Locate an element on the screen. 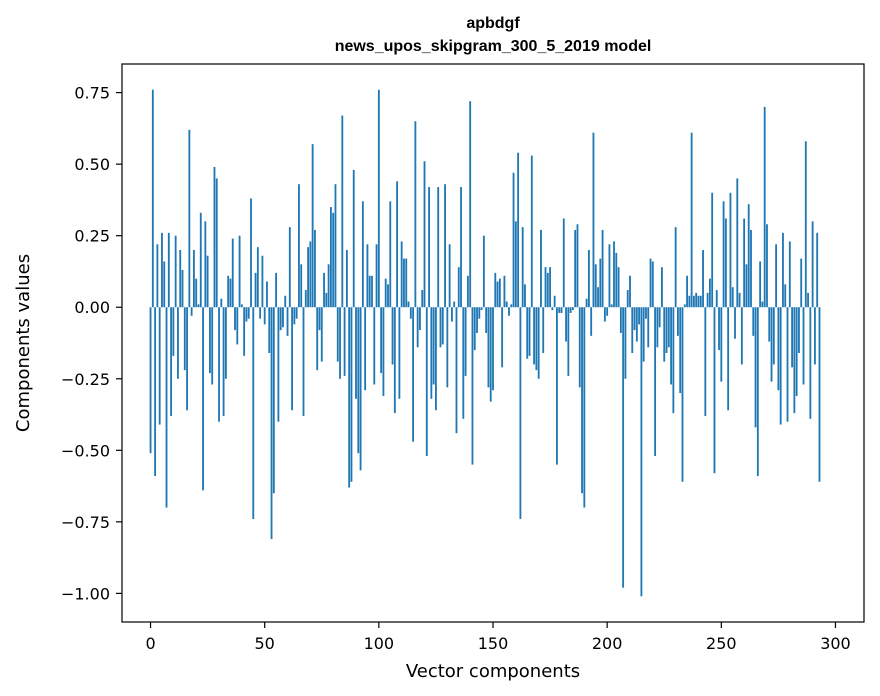 The width and height of the screenshot is (880, 696). x-tick-label: 200 is located at coordinates (607, 643).